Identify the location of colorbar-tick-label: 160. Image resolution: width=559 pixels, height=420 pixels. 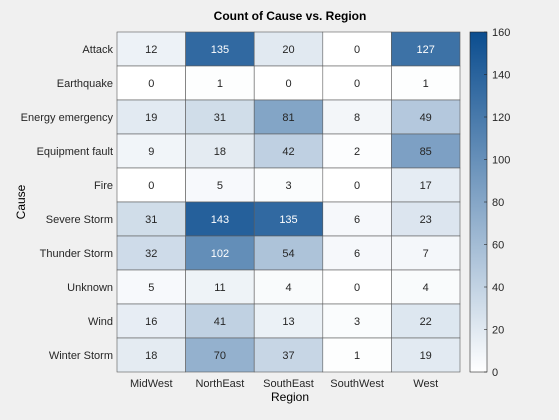
(501, 33).